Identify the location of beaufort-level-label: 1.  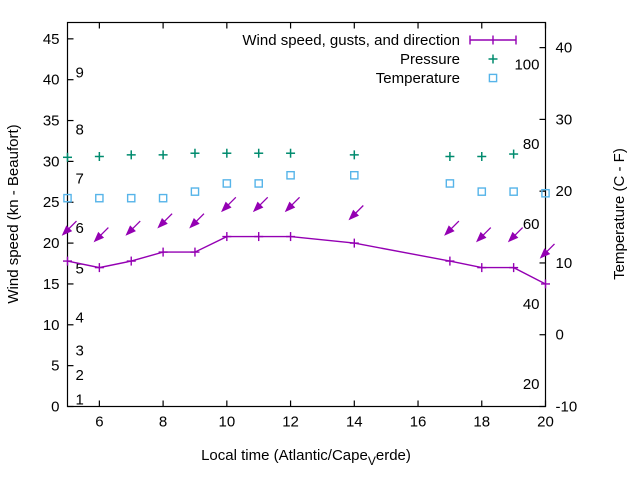
(80, 399).